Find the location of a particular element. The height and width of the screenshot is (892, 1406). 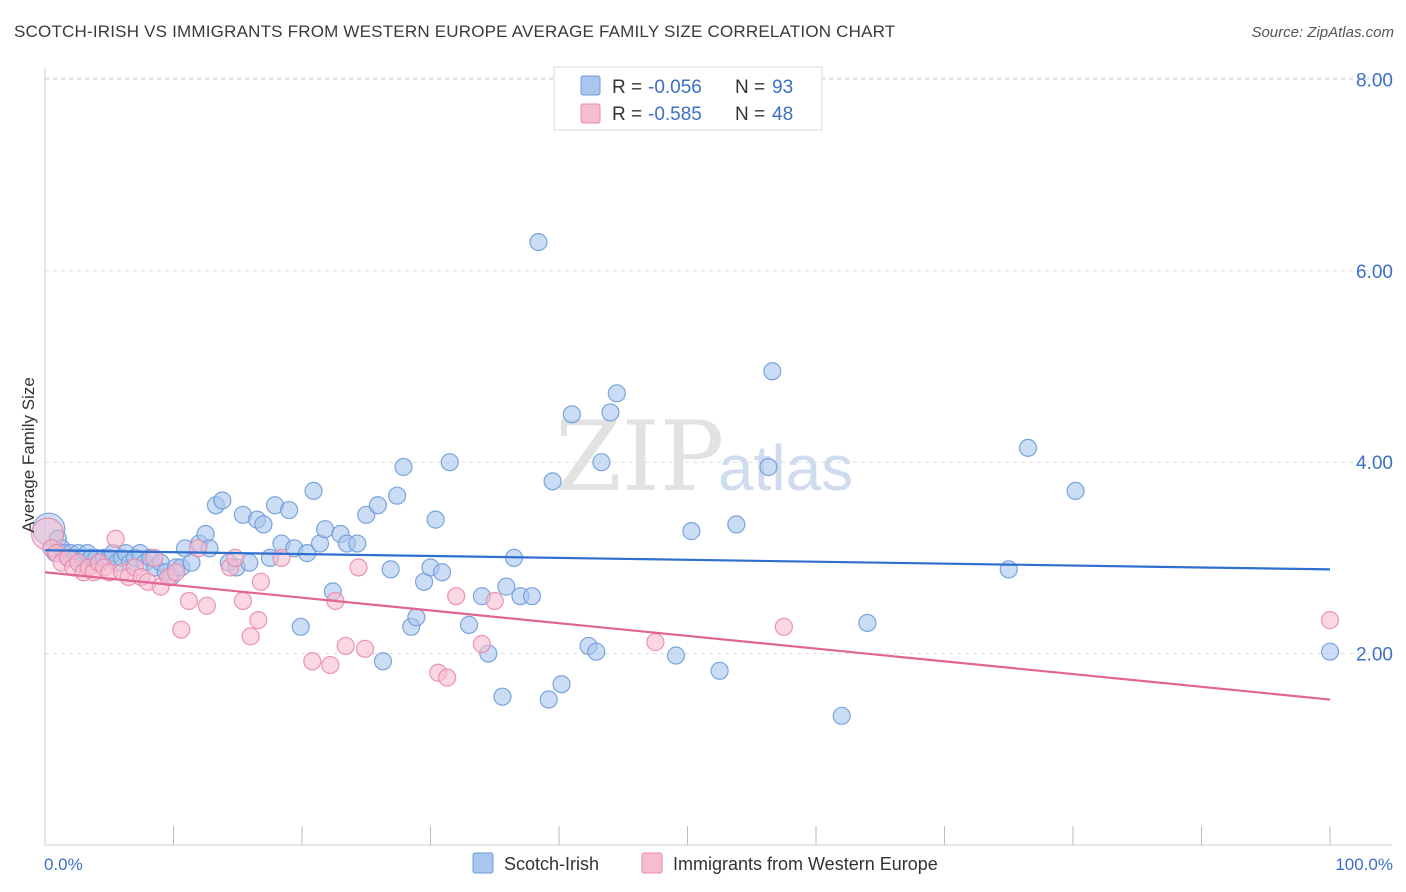

legend-swatch-scotch-irish is located at coordinates (590, 85).